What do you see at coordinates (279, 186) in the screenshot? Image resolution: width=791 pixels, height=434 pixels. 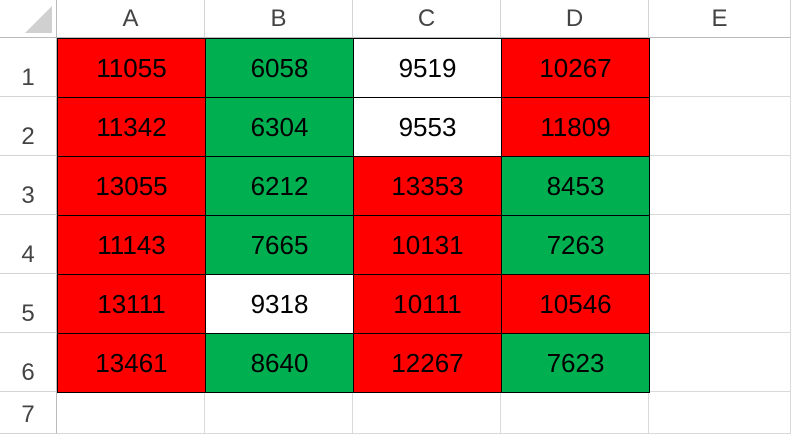 I see `cell: 6212` at bounding box center [279, 186].